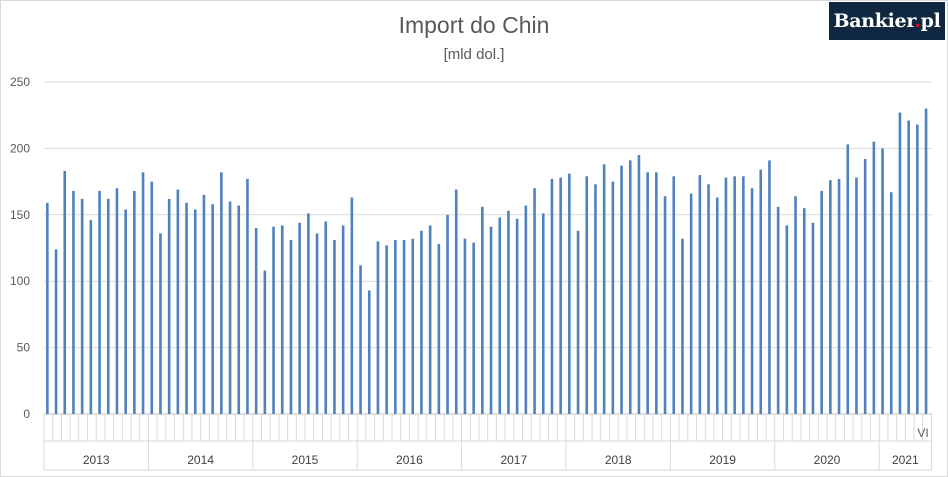 This screenshot has width=948, height=477. I want to click on y-tick-label: 150, so click(20, 215).